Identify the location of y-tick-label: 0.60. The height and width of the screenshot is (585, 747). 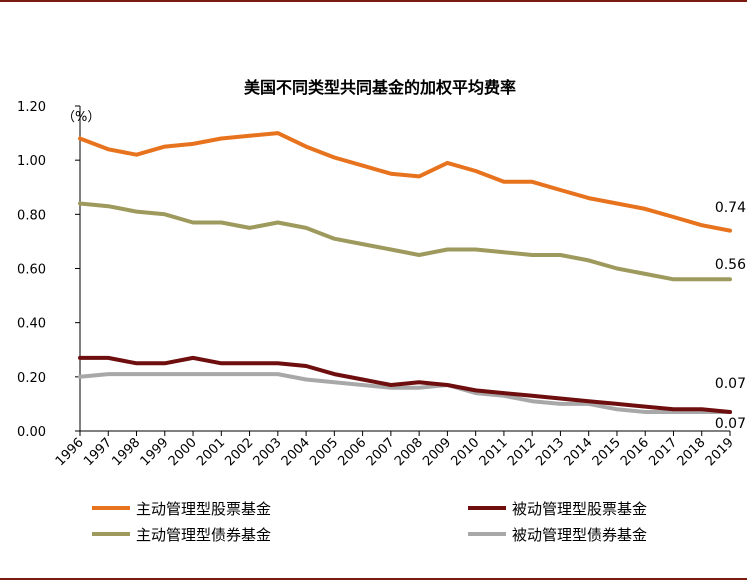
(31, 270).